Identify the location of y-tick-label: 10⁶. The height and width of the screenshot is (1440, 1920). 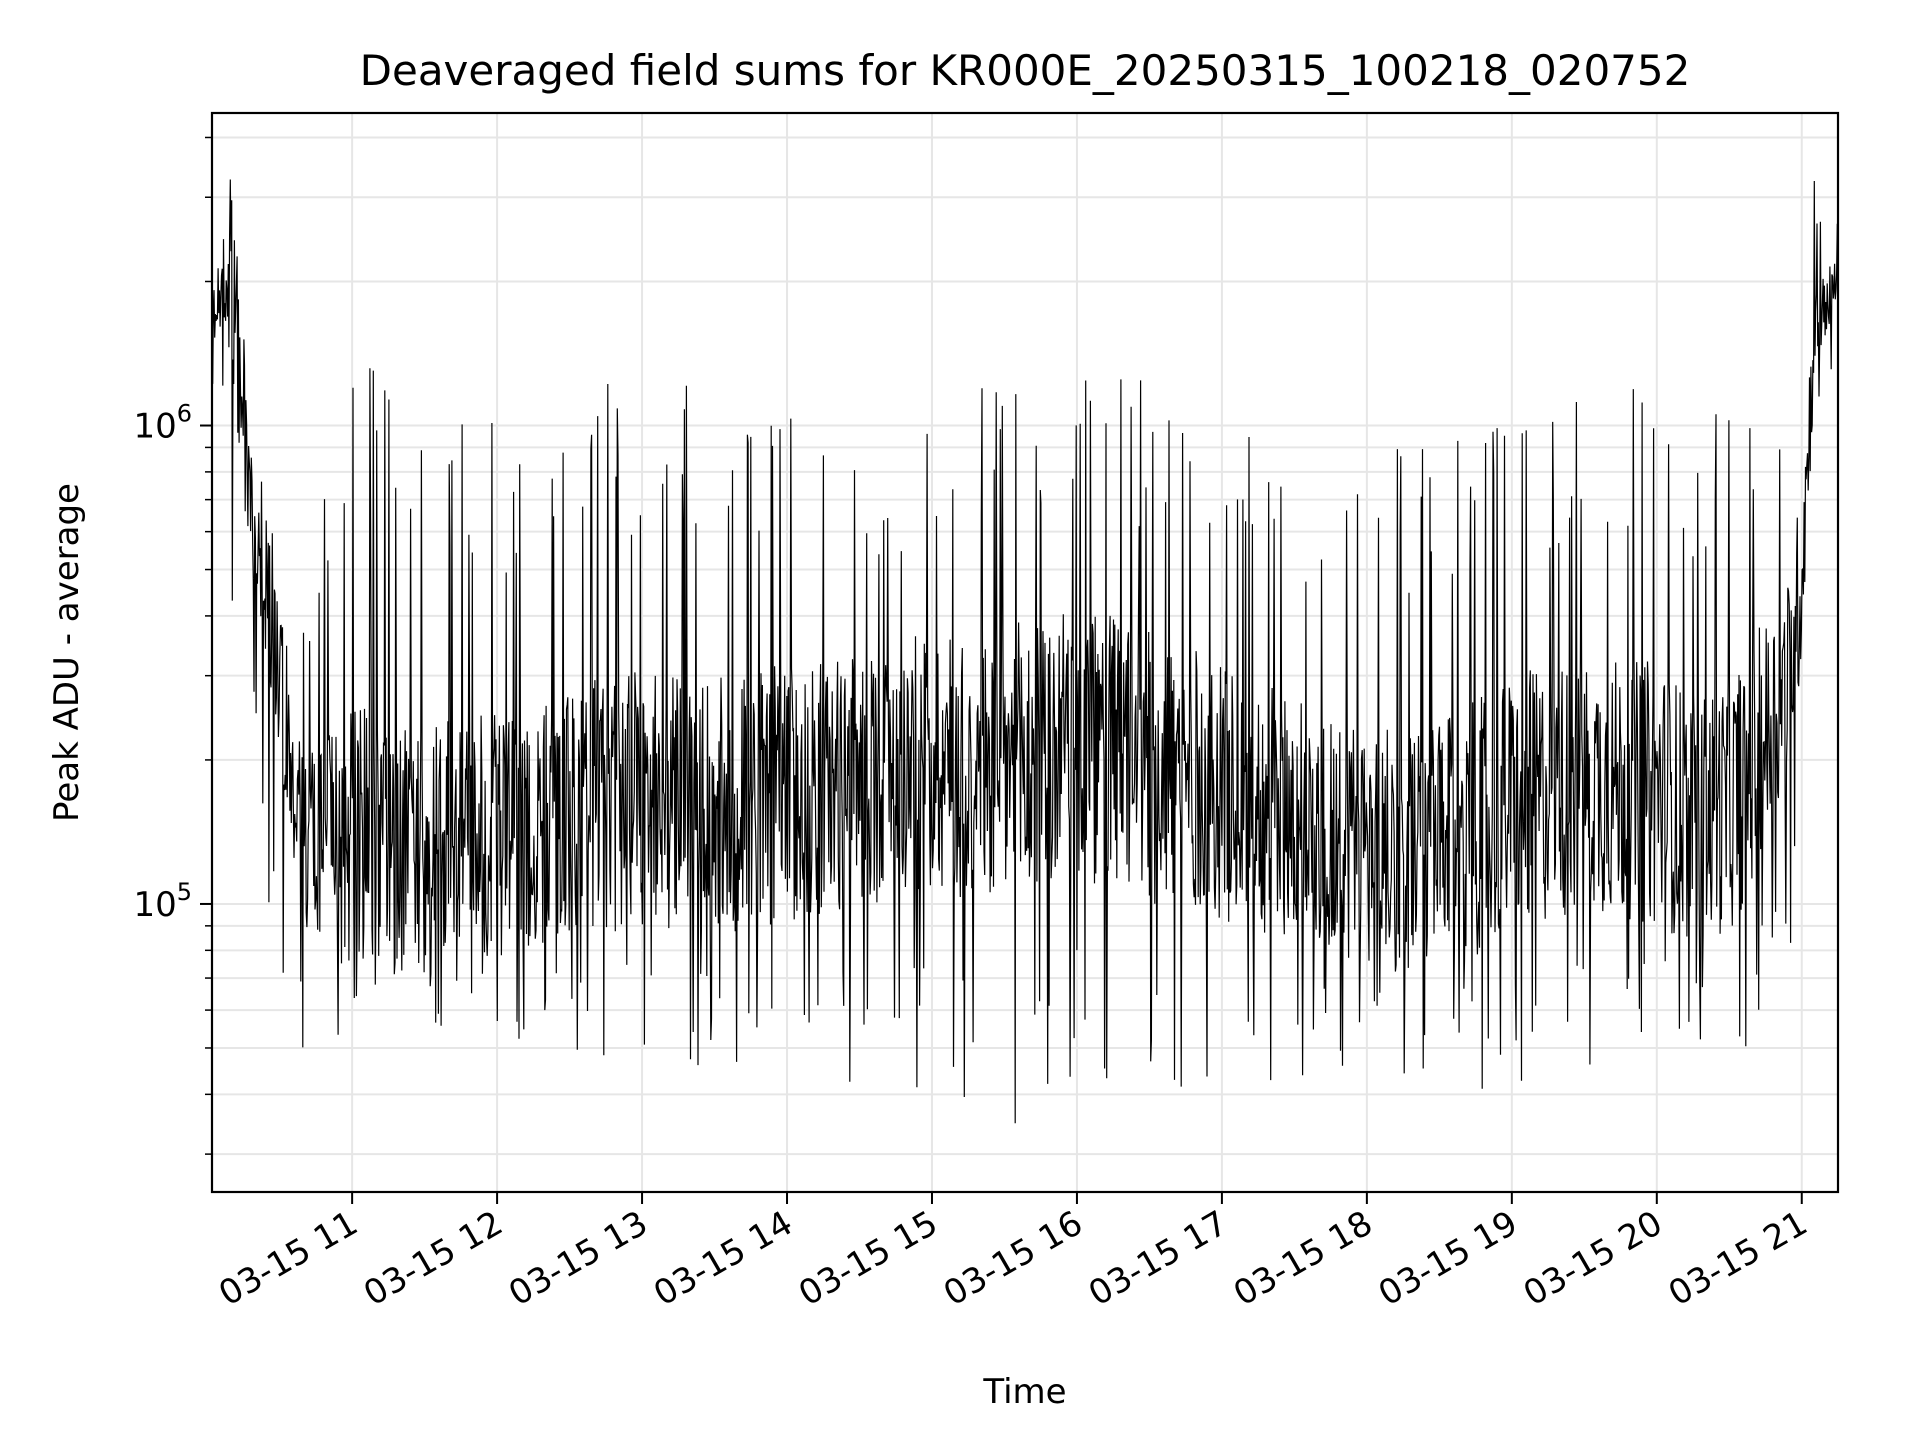
(162, 423).